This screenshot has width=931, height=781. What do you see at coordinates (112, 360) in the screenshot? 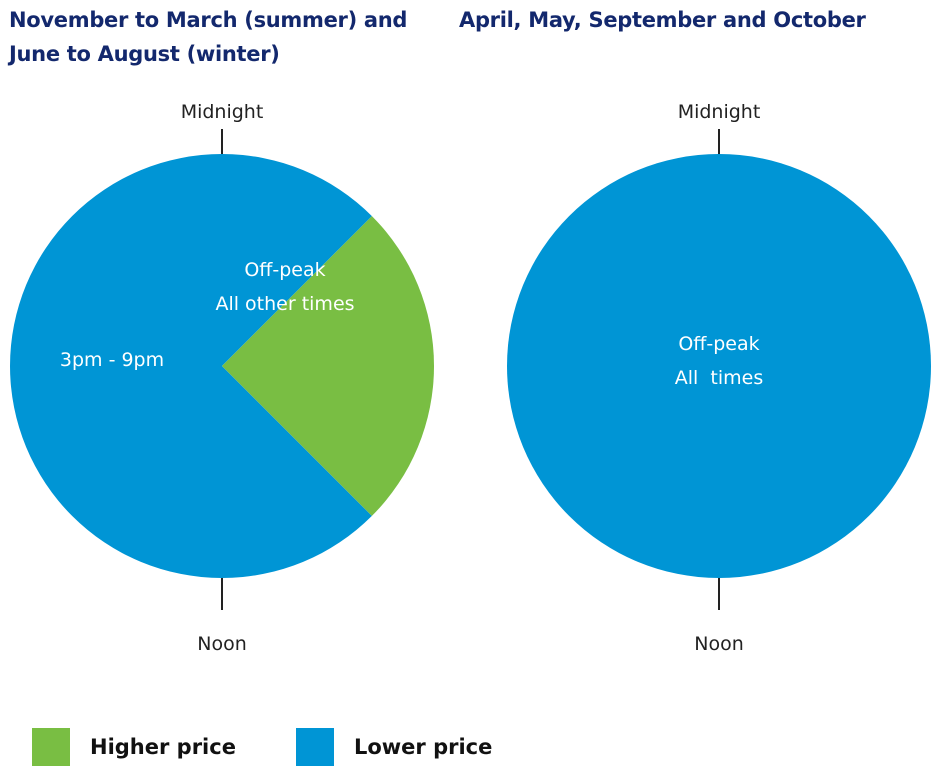
I see `slice-label-peak: 3pm - 9pm` at bounding box center [112, 360].